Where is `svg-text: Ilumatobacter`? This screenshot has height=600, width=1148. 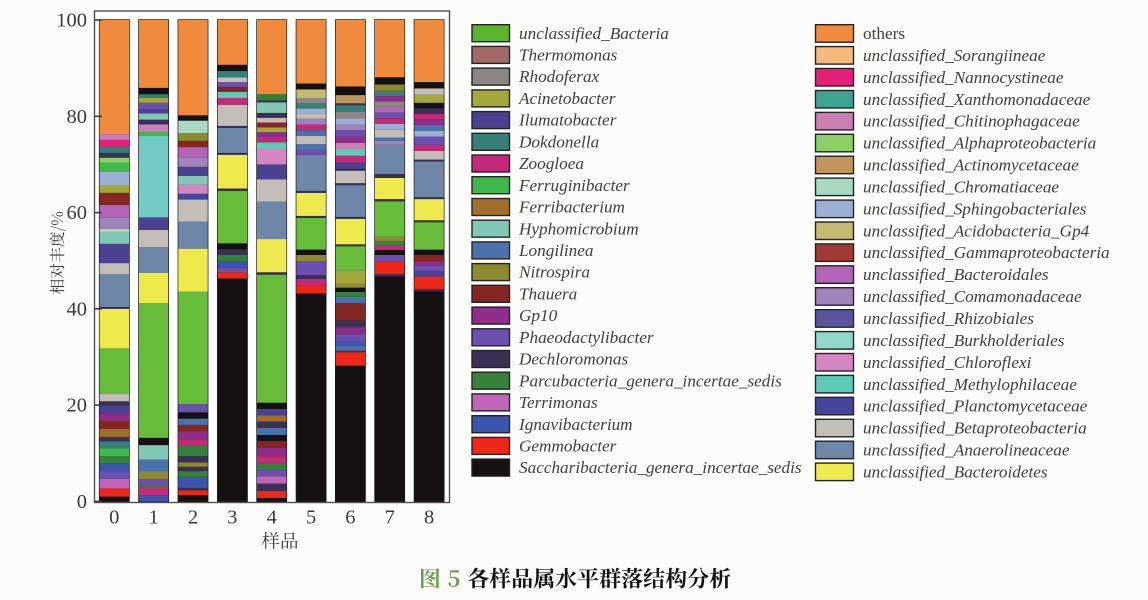 svg-text: Ilumatobacter is located at coordinates (567, 120).